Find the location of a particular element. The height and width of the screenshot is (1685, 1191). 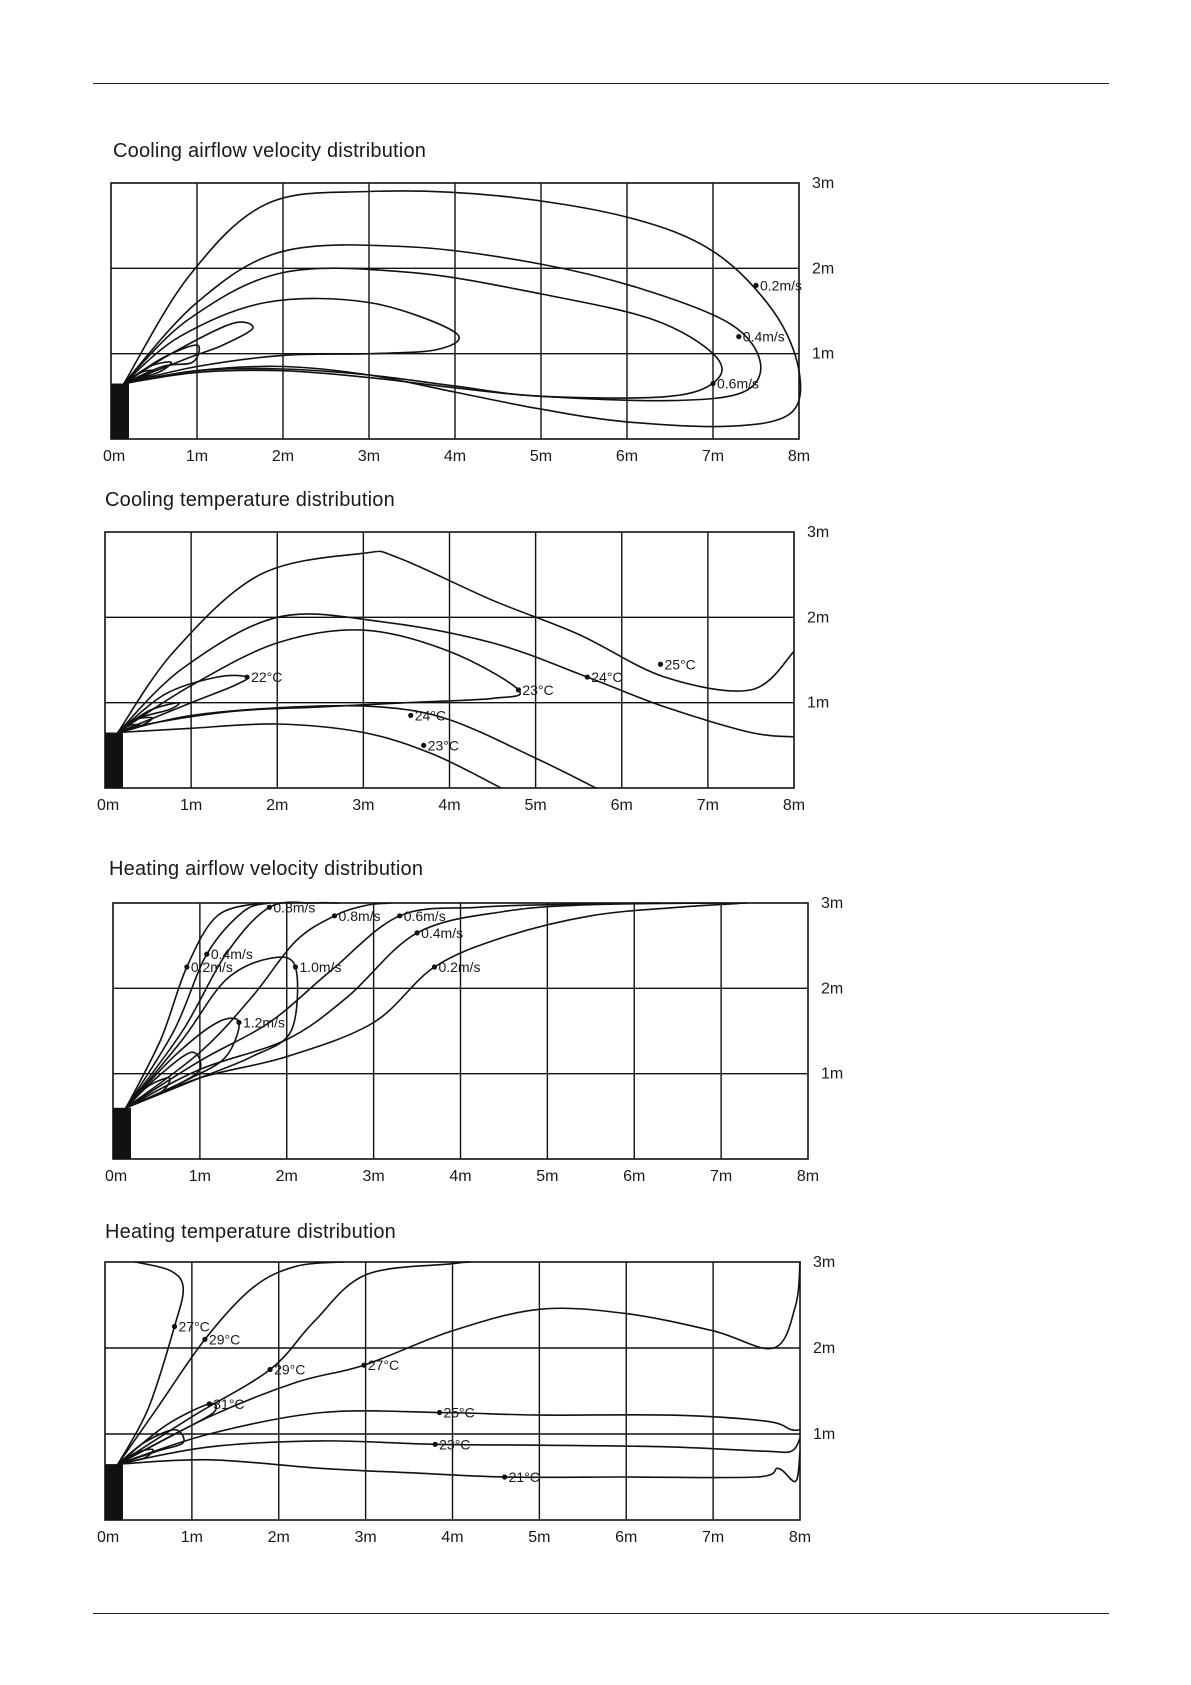

contour-label: 22°C is located at coordinates (266, 677).